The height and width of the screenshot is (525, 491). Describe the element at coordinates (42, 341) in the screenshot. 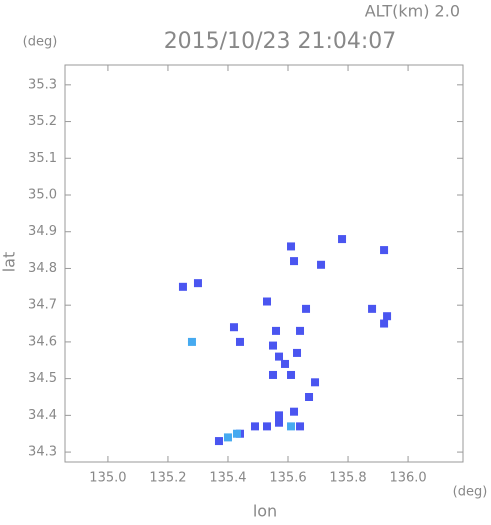

I see `y-tick-label: 34.6` at that location.